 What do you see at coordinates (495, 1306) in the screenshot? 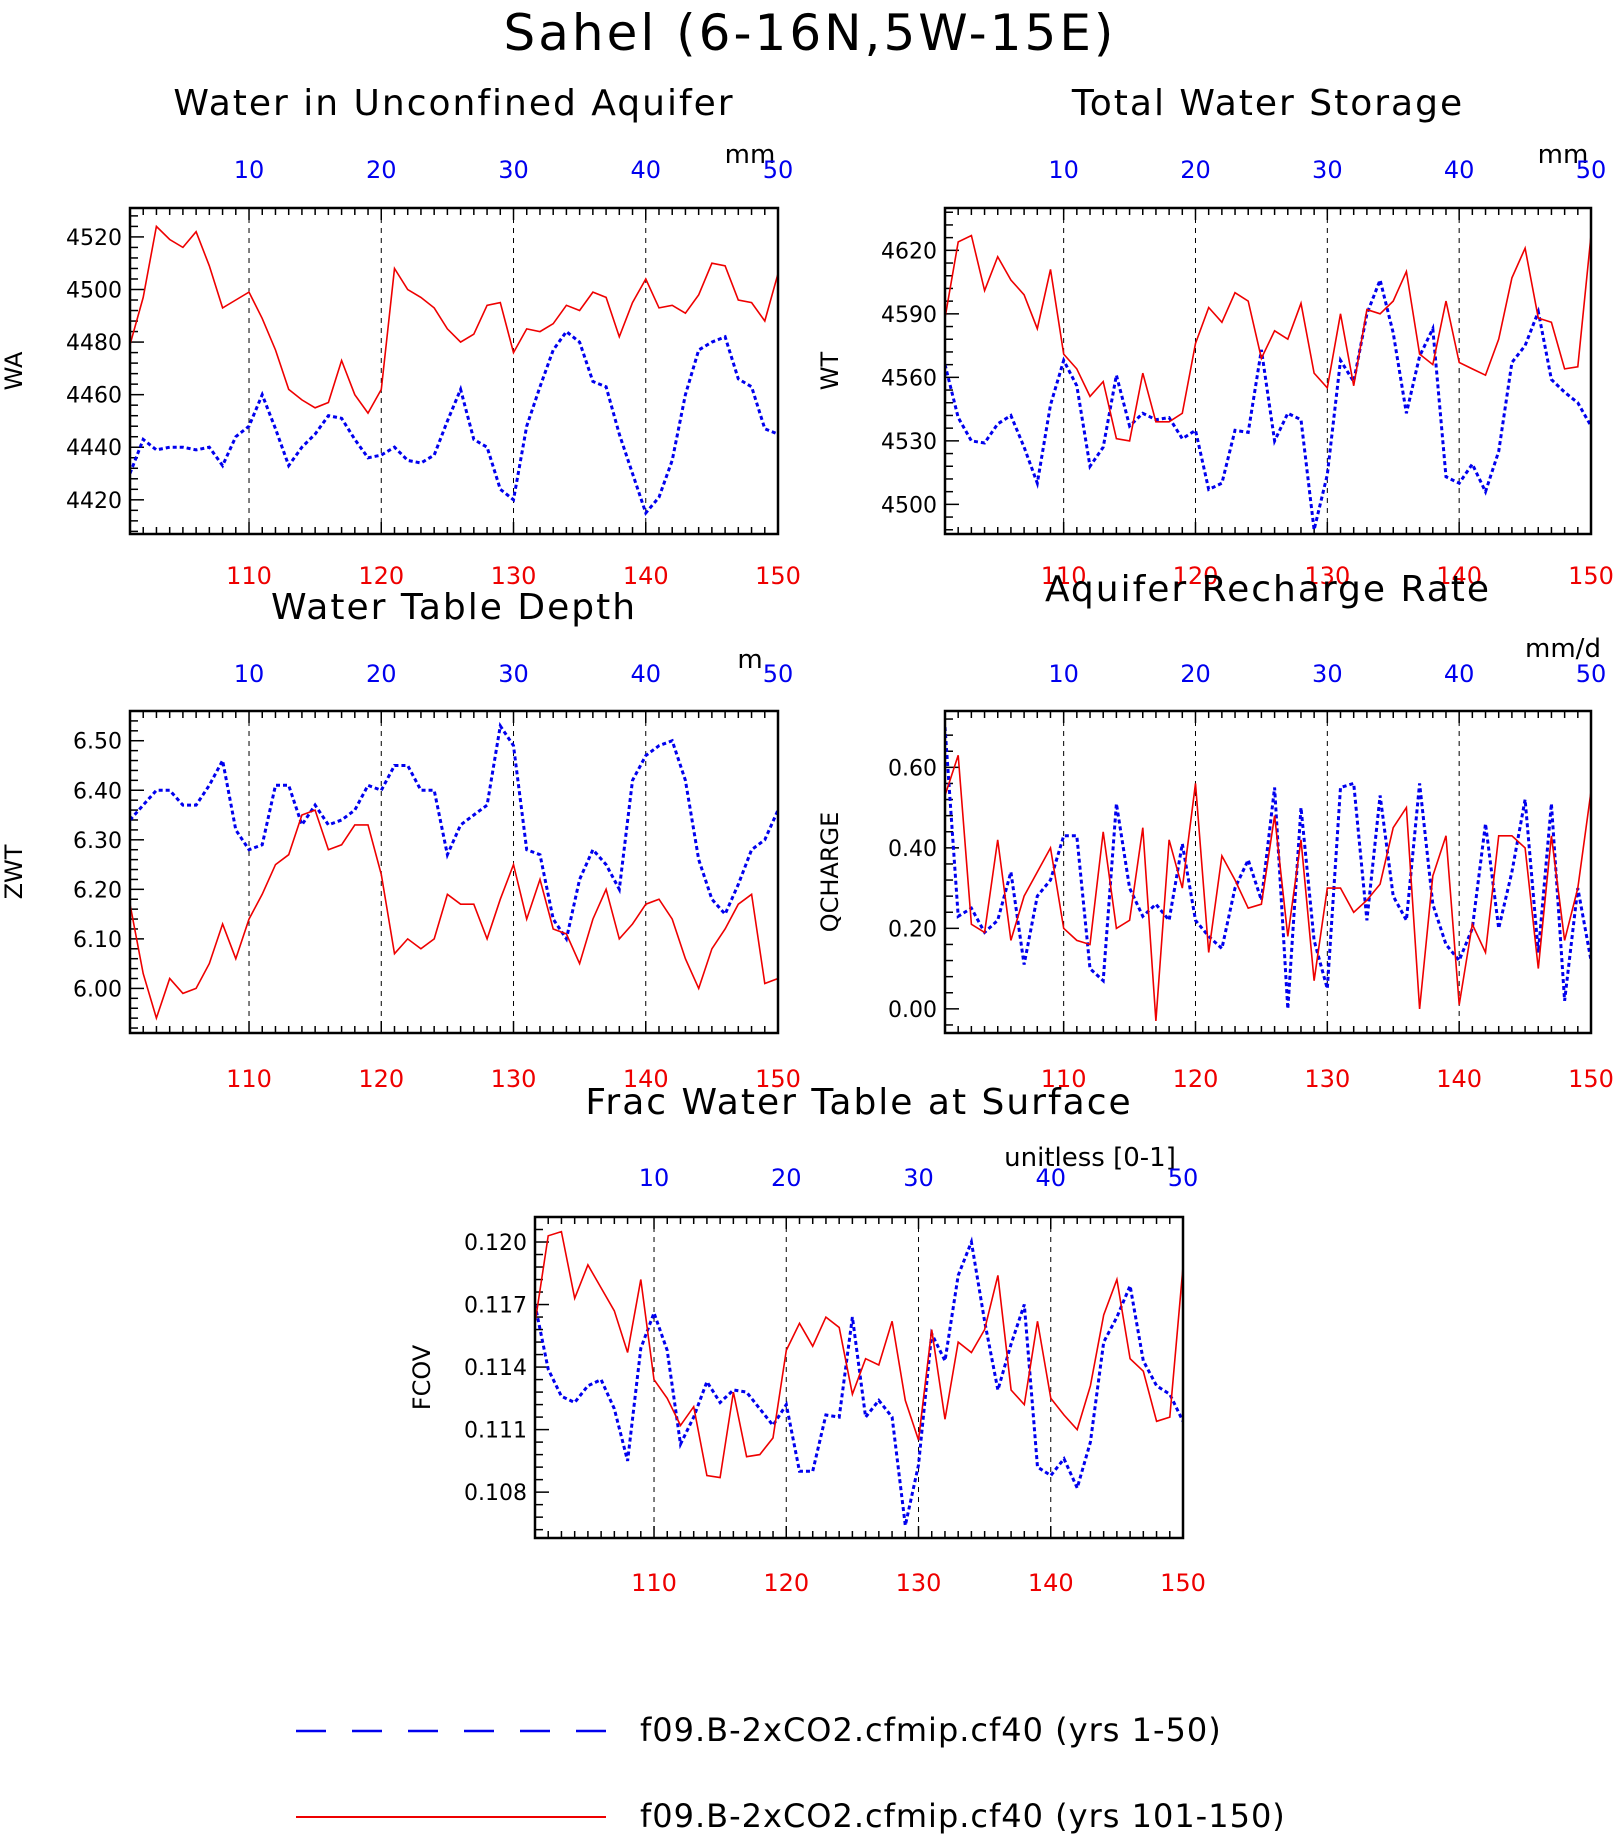
I see `y-tick-label: 0.117` at bounding box center [495, 1306].